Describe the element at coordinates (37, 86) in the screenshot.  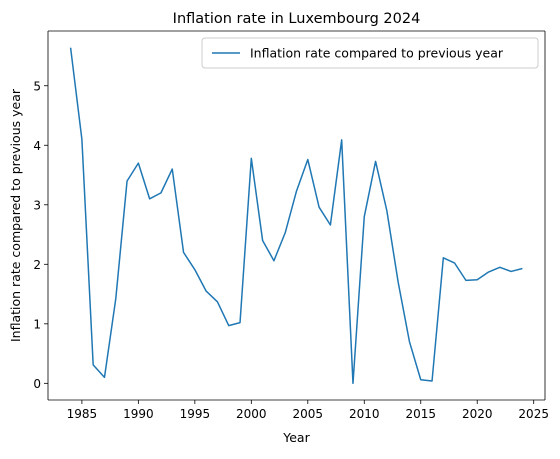
I see `y-tick-label: 5` at that location.